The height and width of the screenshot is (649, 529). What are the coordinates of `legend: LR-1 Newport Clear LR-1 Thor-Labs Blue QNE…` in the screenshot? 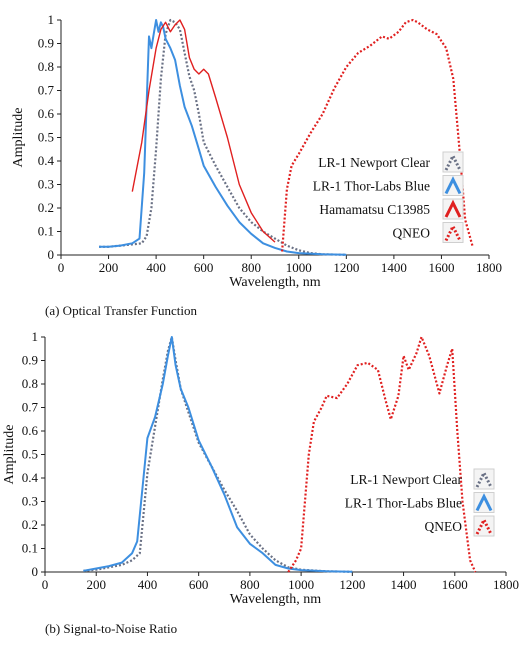 It's located at (420, 502).